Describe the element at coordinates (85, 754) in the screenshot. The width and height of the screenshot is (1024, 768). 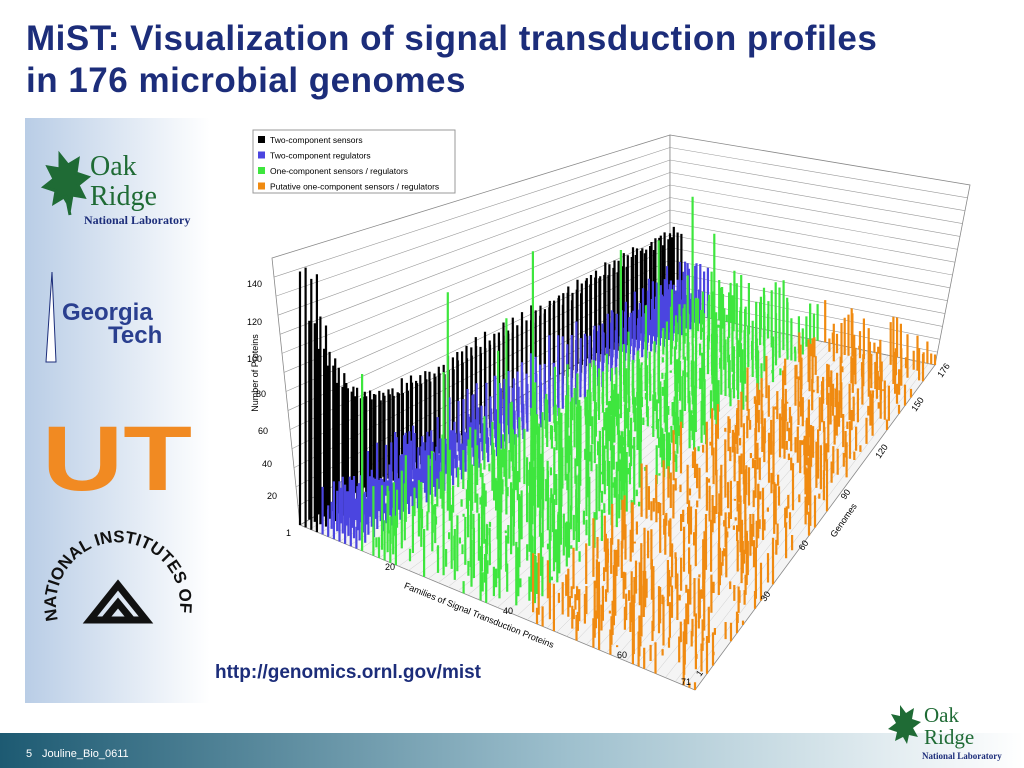
I see `footer-label: Jouline_Bio_0611` at that location.